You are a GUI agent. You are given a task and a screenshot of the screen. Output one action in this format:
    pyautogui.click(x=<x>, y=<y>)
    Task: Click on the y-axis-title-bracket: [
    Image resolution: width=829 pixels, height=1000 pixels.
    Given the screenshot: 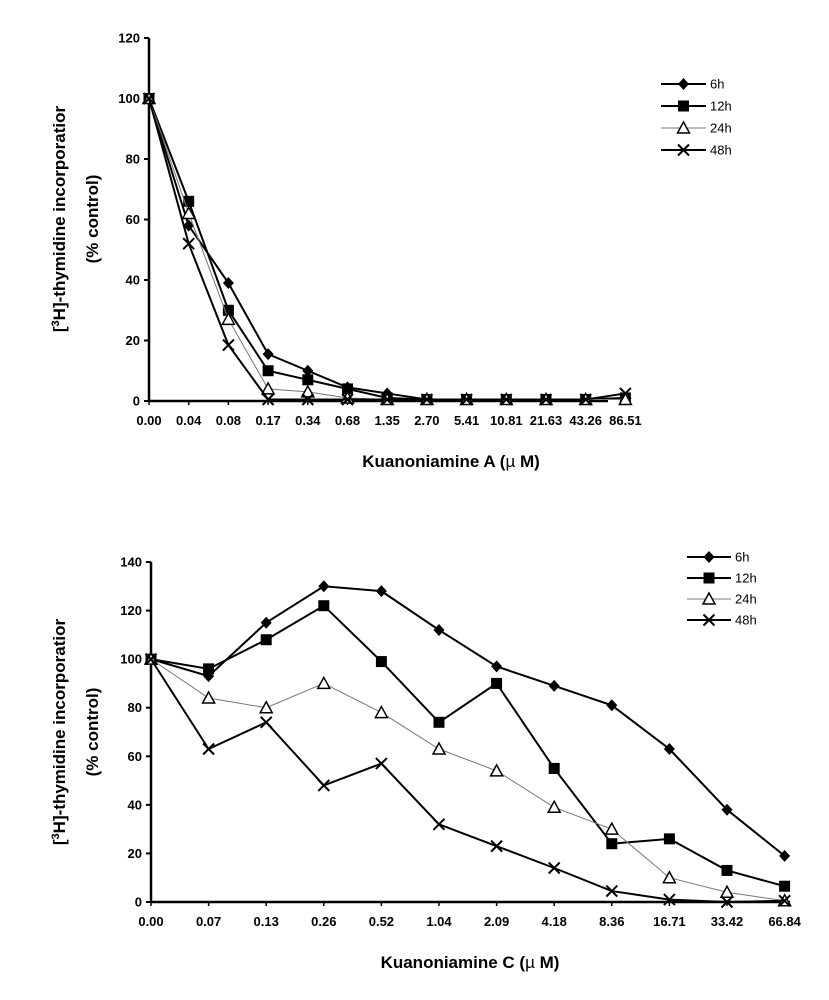 What is the action you would take?
    pyautogui.click(x=59, y=842)
    